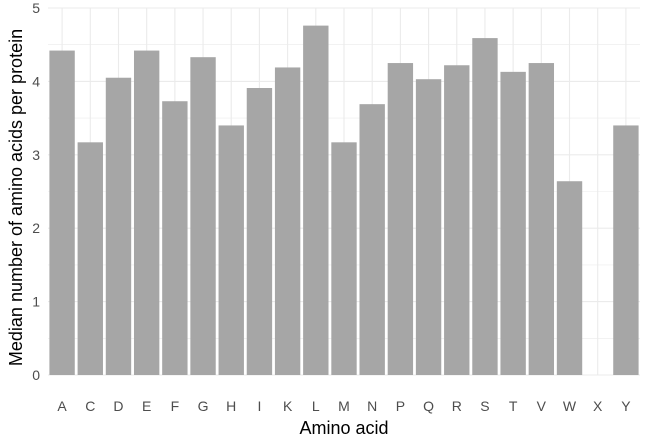  I want to click on x-tick-label: V, so click(542, 406).